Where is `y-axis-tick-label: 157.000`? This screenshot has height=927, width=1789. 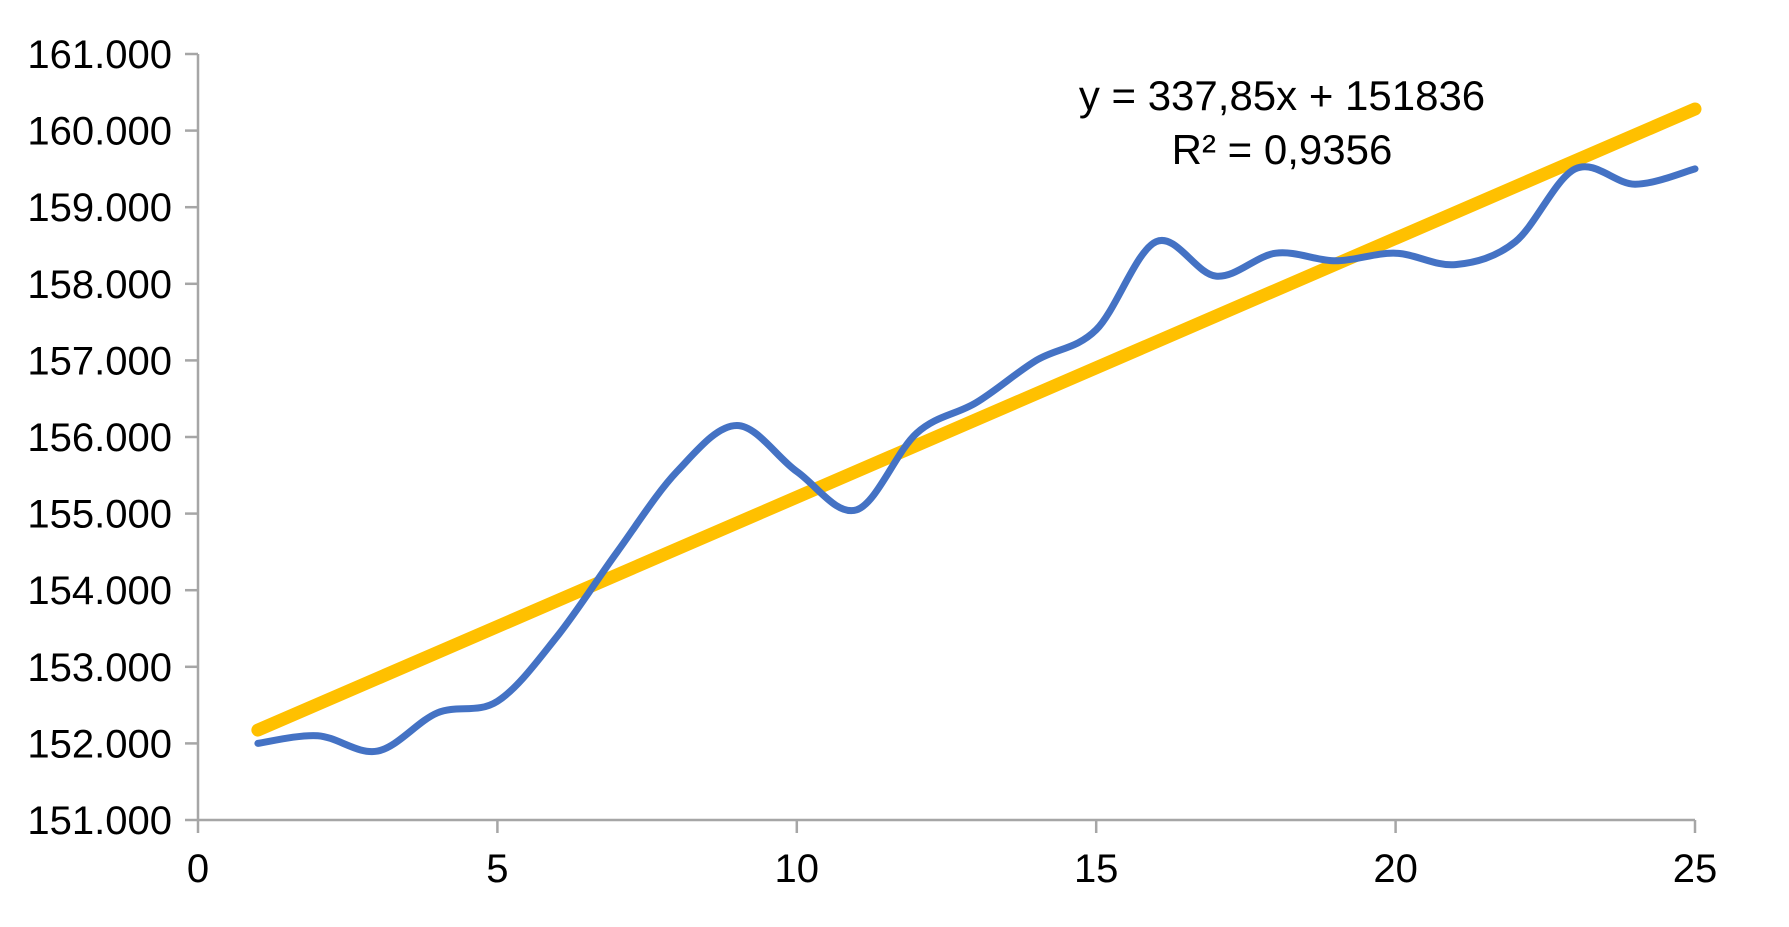
y-axis-tick-label: 157.000 is located at coordinates (99, 361).